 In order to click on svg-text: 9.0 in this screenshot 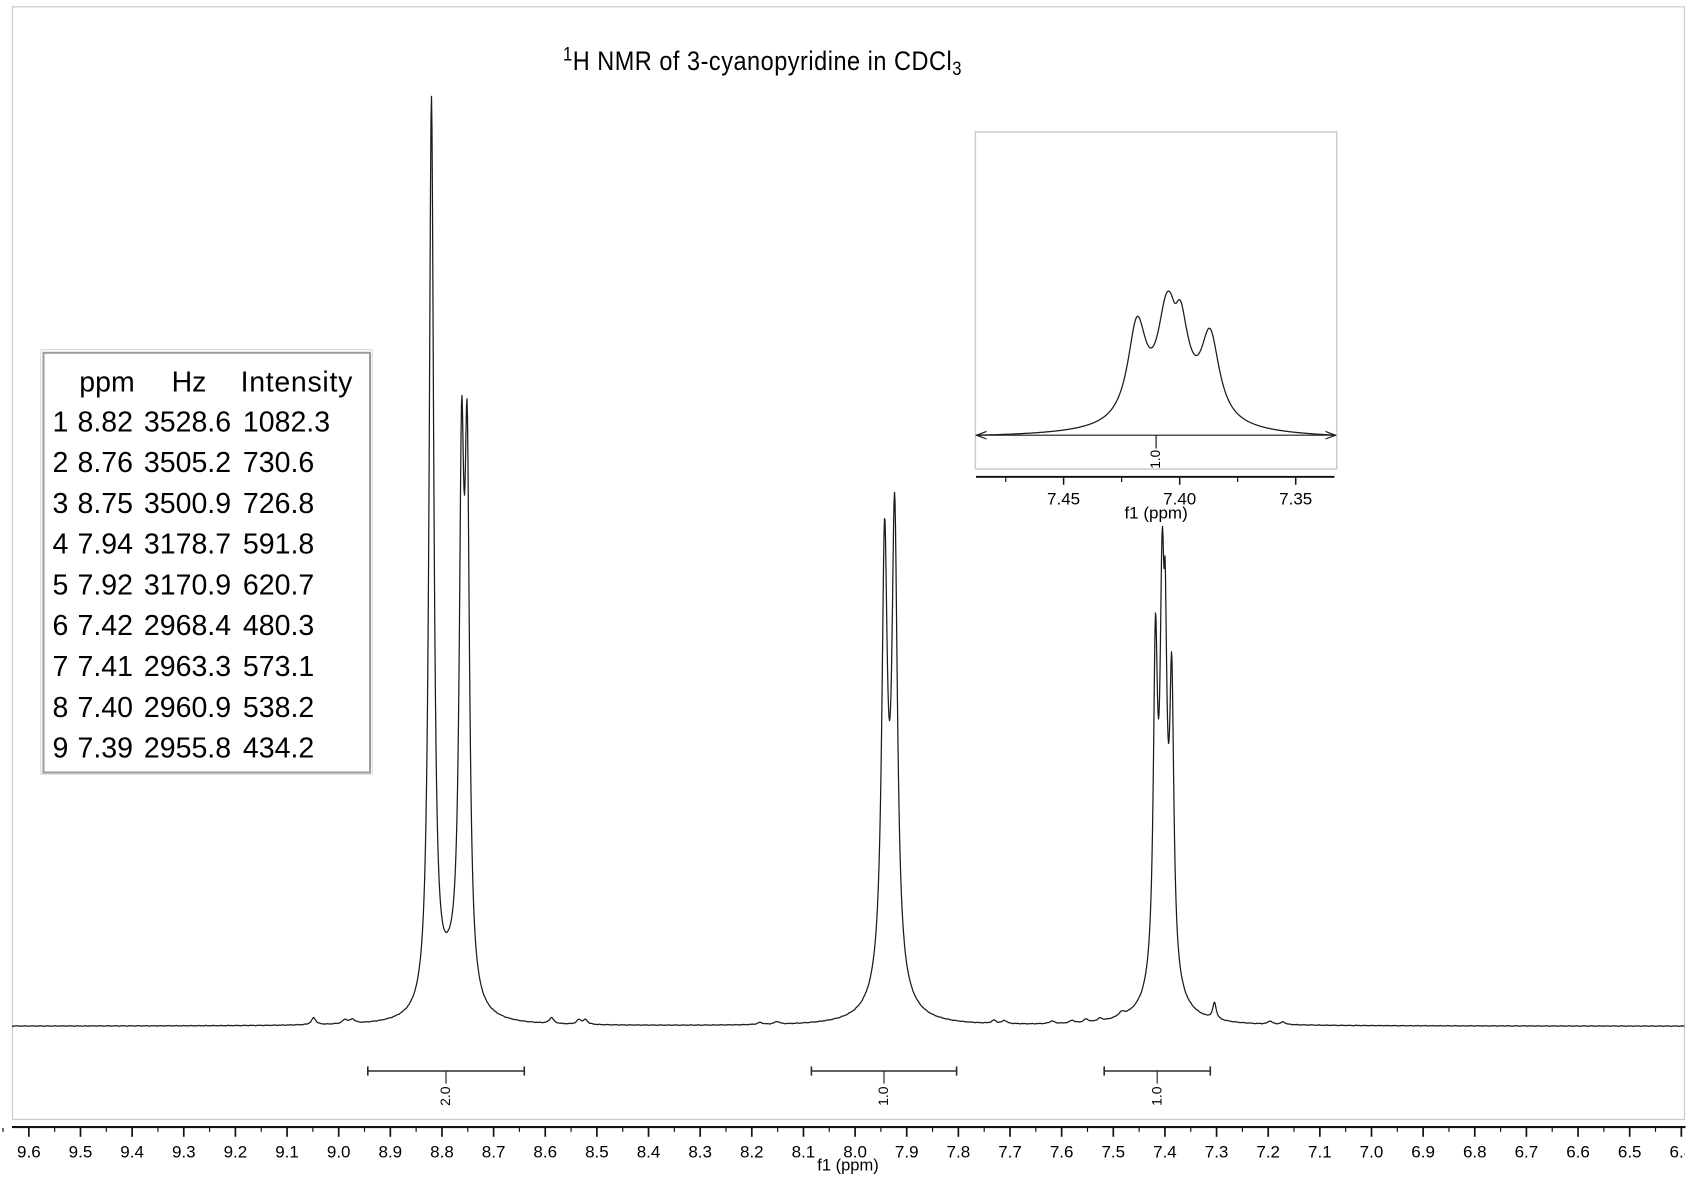, I will do `click(339, 1152)`.